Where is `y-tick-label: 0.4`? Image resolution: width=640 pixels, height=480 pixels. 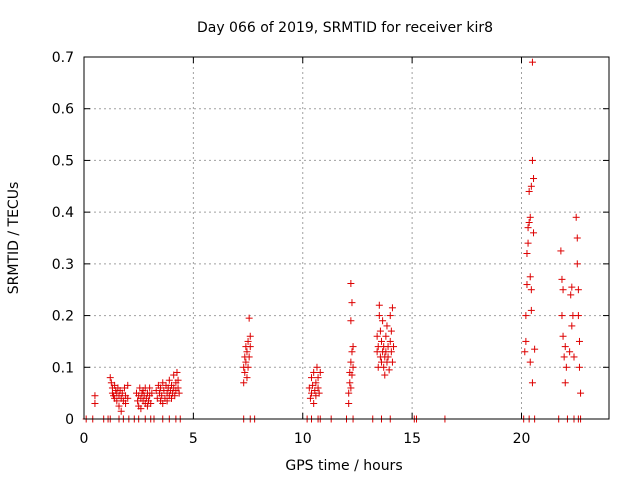
y-tick-label: 0.4 is located at coordinates (63, 213).